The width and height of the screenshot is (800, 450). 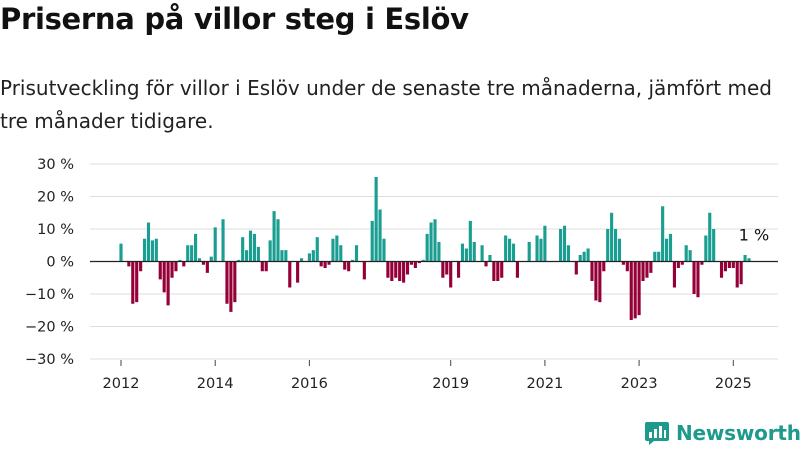 What do you see at coordinates (215, 384) in the screenshot?
I see `x-tick-label: 2014` at bounding box center [215, 384].